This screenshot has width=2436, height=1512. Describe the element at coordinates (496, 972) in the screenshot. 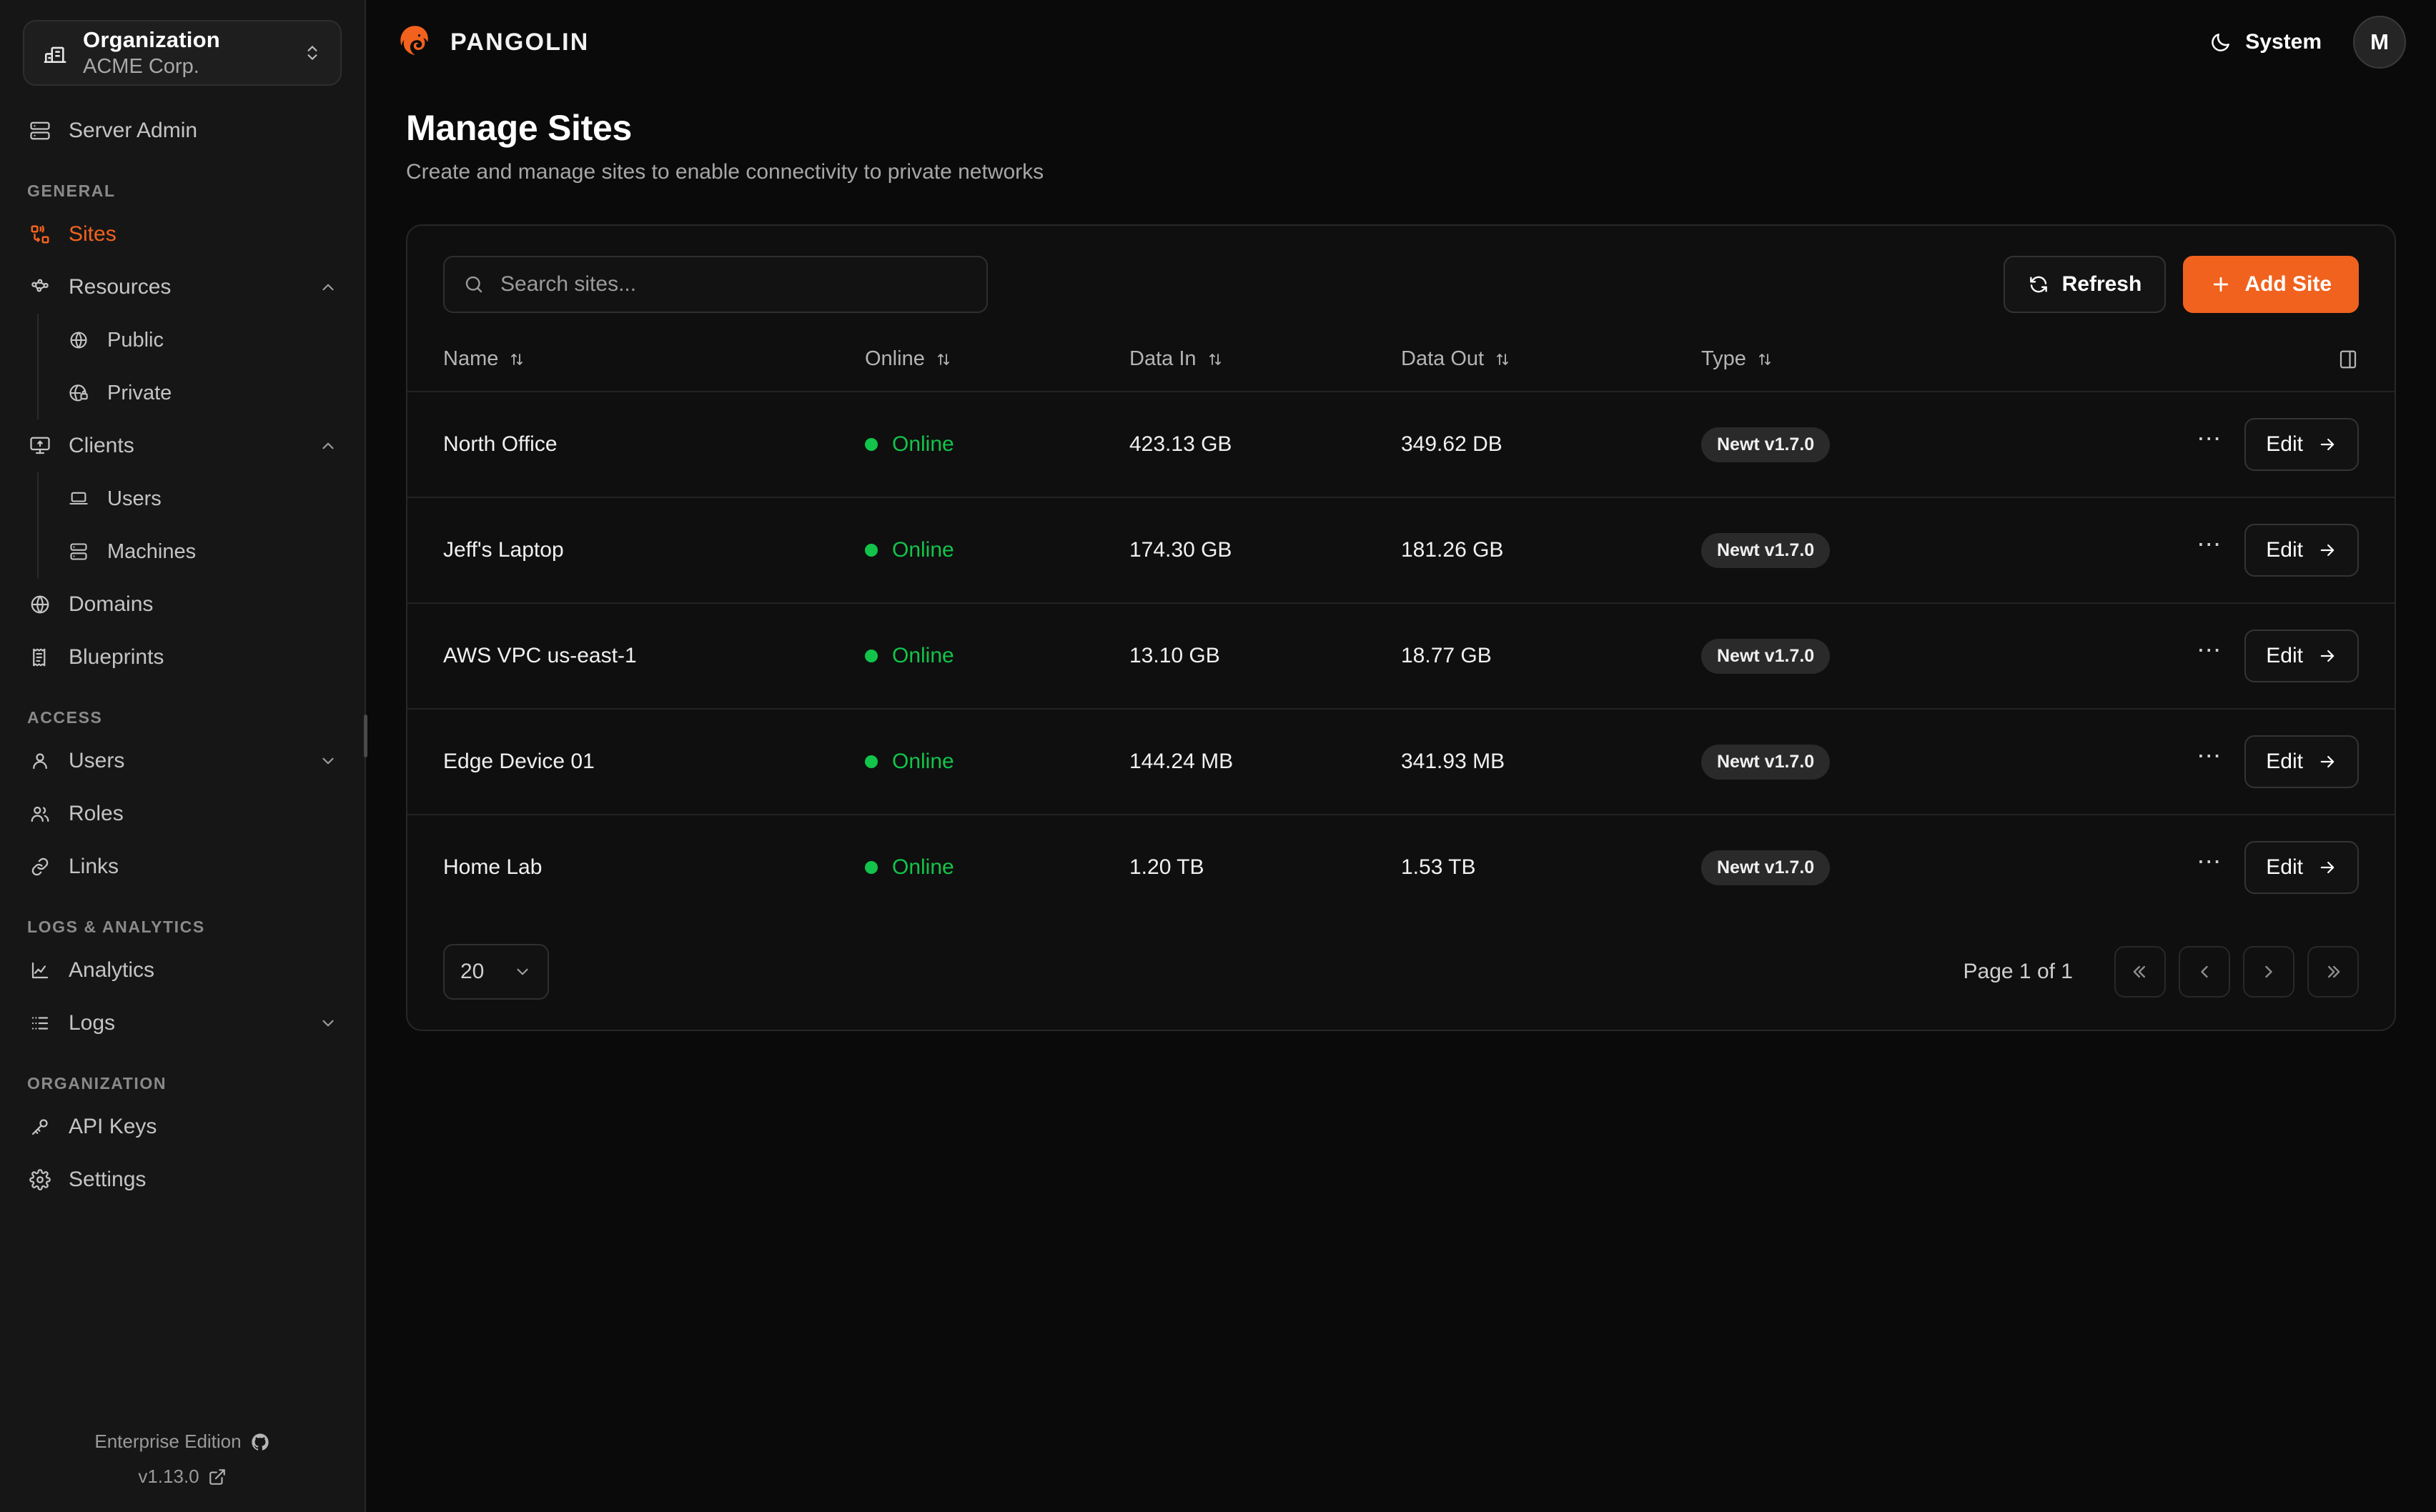

I see `page-size-select: 20` at that location.